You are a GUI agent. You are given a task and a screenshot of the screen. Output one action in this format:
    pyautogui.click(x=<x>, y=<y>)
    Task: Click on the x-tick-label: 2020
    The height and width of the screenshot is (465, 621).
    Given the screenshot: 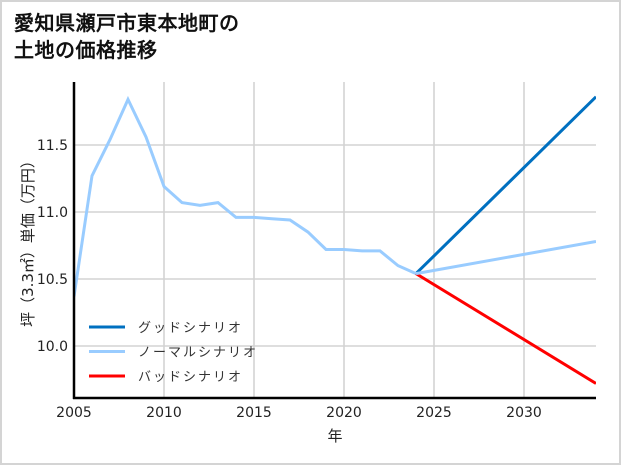 What is the action you would take?
    pyautogui.click(x=344, y=413)
    